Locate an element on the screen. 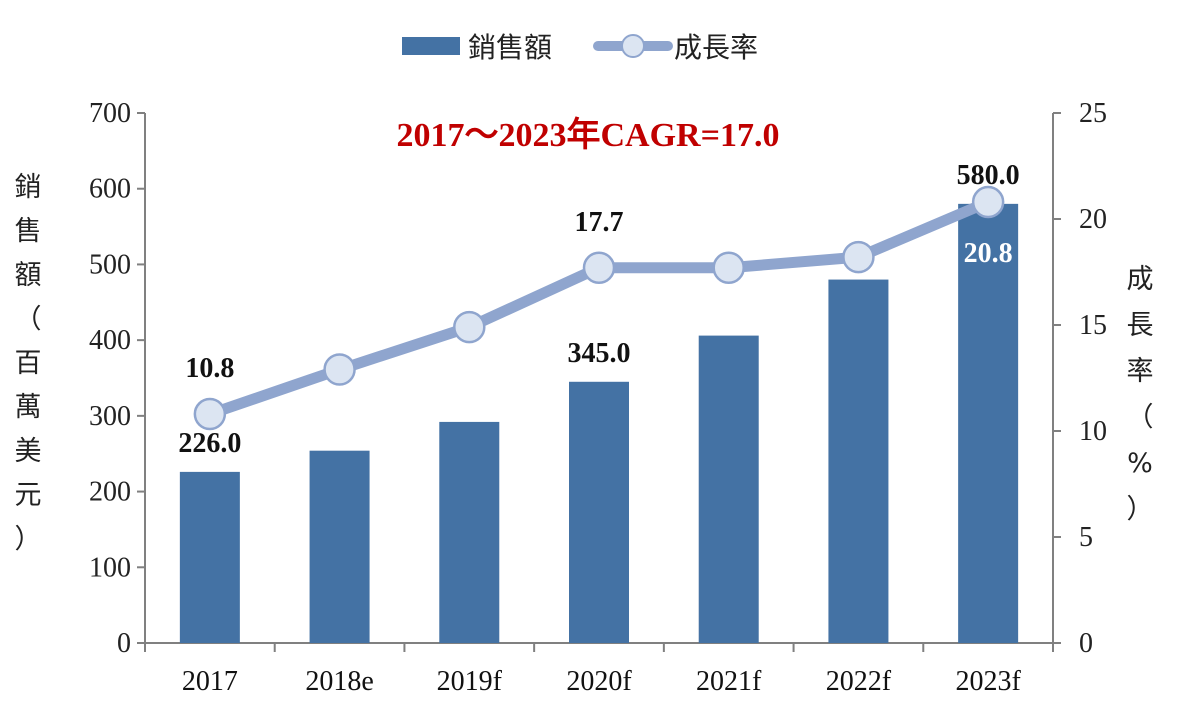  right-tick-label: 15 is located at coordinates (1093, 325).